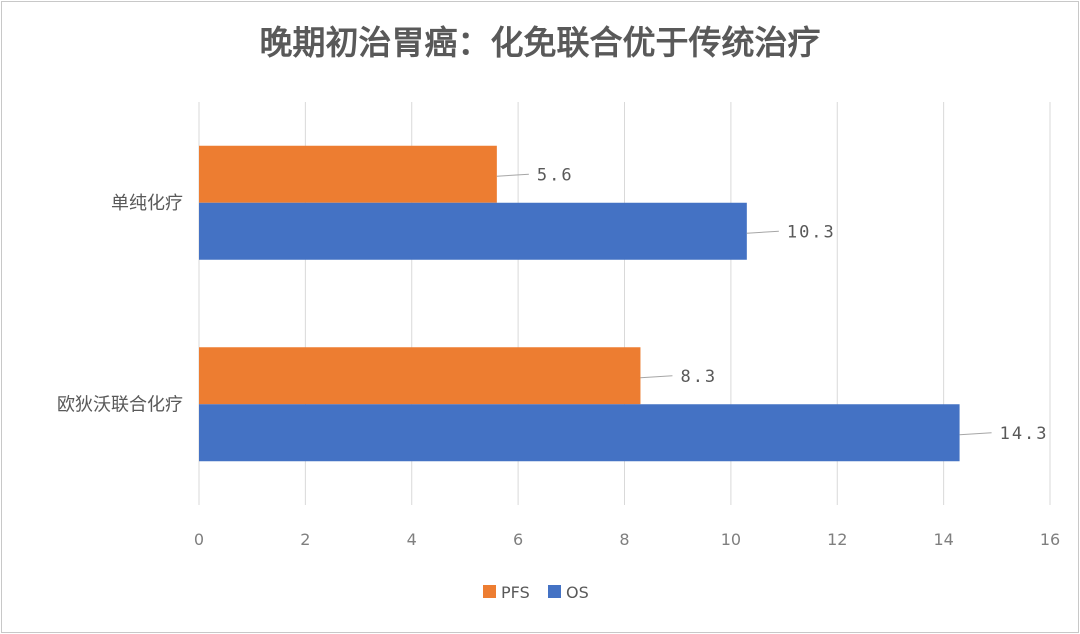 This screenshot has height=634, width=1080. I want to click on data-label-os-1: 14.3, so click(1024, 434).